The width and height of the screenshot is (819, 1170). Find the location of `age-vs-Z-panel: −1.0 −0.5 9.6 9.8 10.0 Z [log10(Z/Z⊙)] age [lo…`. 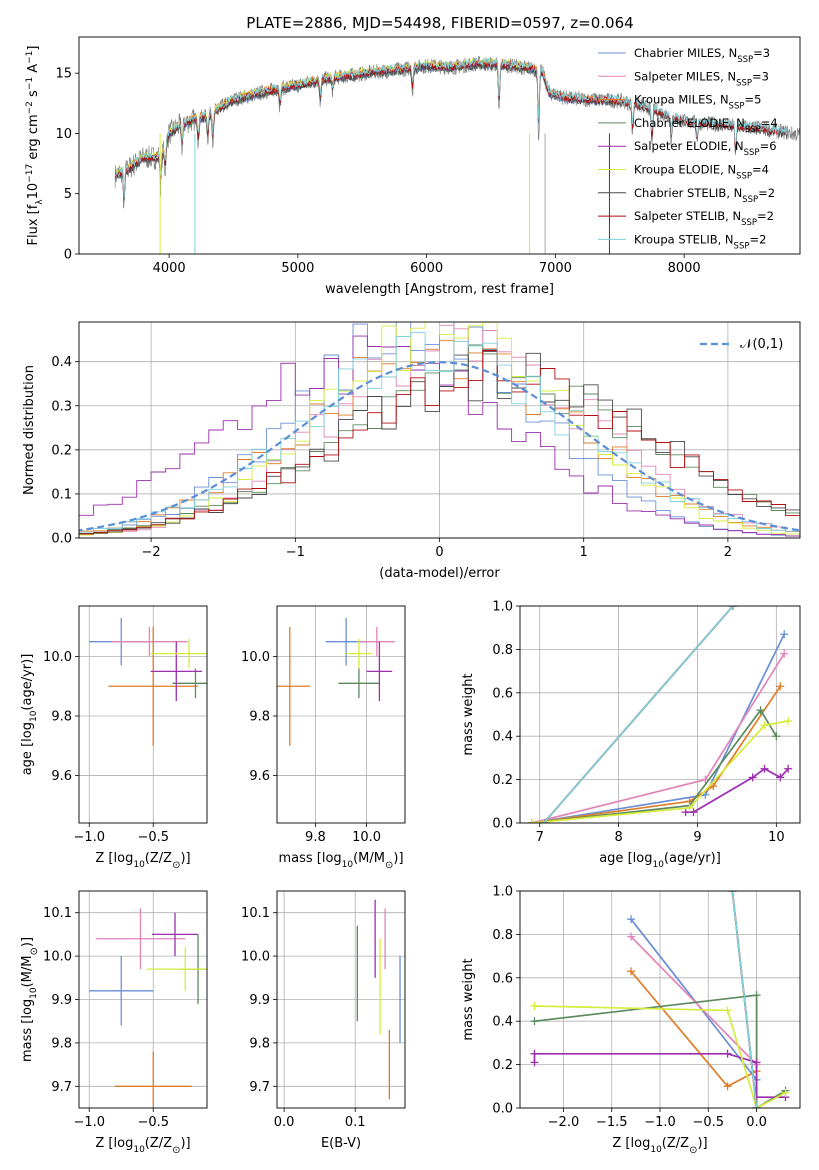

age-vs-Z-panel: −1.0 −0.5 9.6 9.8 10.0 Z [log10(Z/Z⊙)] age [lo… is located at coordinates (114, 738).